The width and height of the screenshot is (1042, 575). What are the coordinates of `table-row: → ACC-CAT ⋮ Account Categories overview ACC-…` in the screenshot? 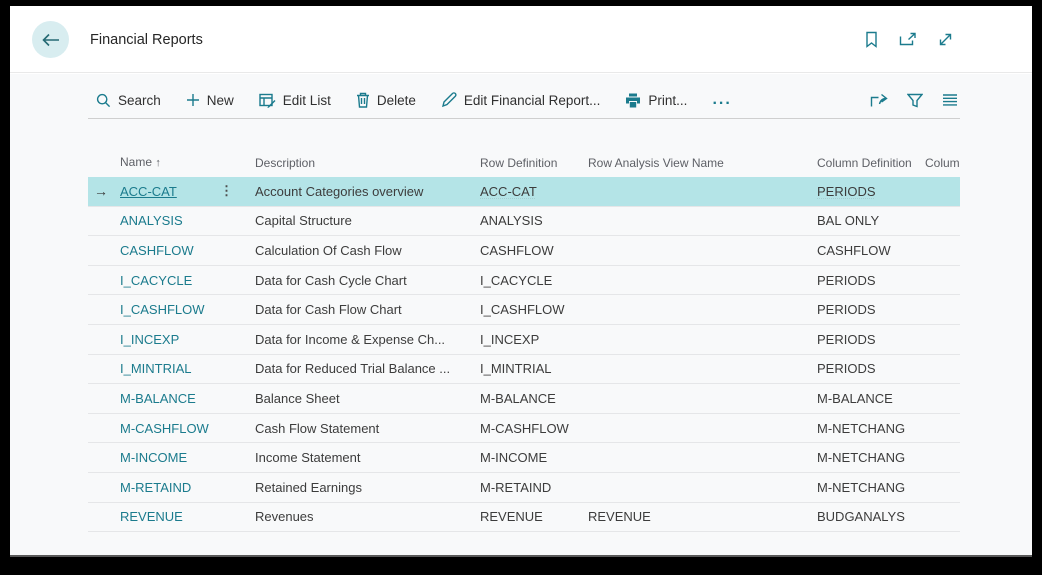 It's located at (524, 192).